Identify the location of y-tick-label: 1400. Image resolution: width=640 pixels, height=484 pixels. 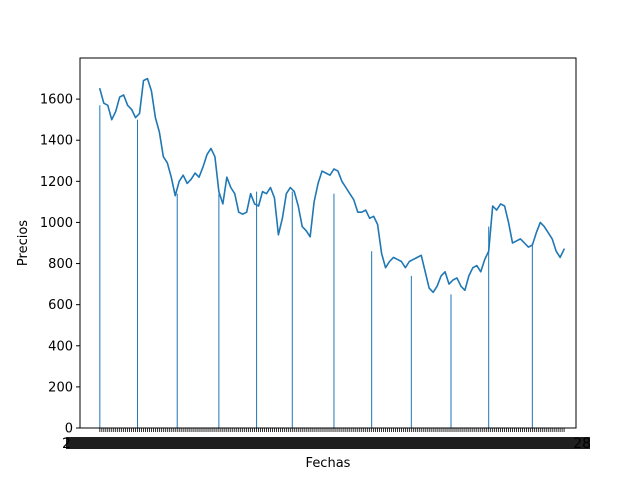
(56, 141).